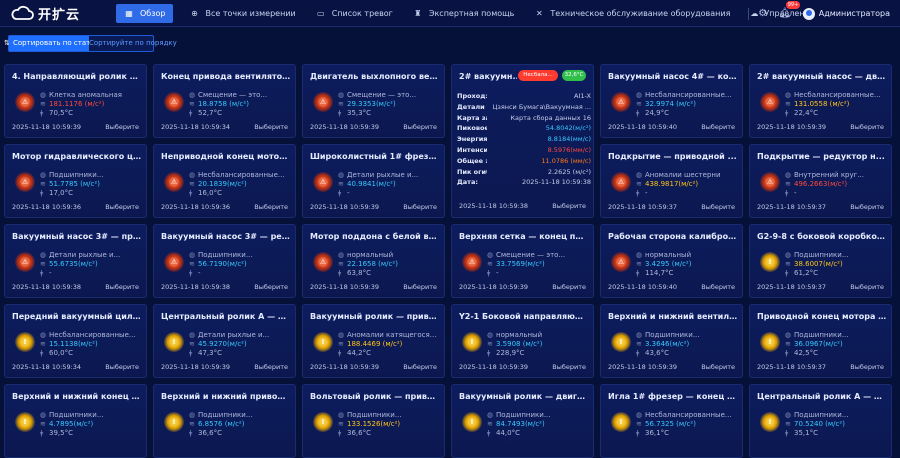 This screenshot has height=458, width=900. Describe the element at coordinates (569, 171) in the screenshot. I see `detail-value: 2.2625 (м/с²)` at that location.